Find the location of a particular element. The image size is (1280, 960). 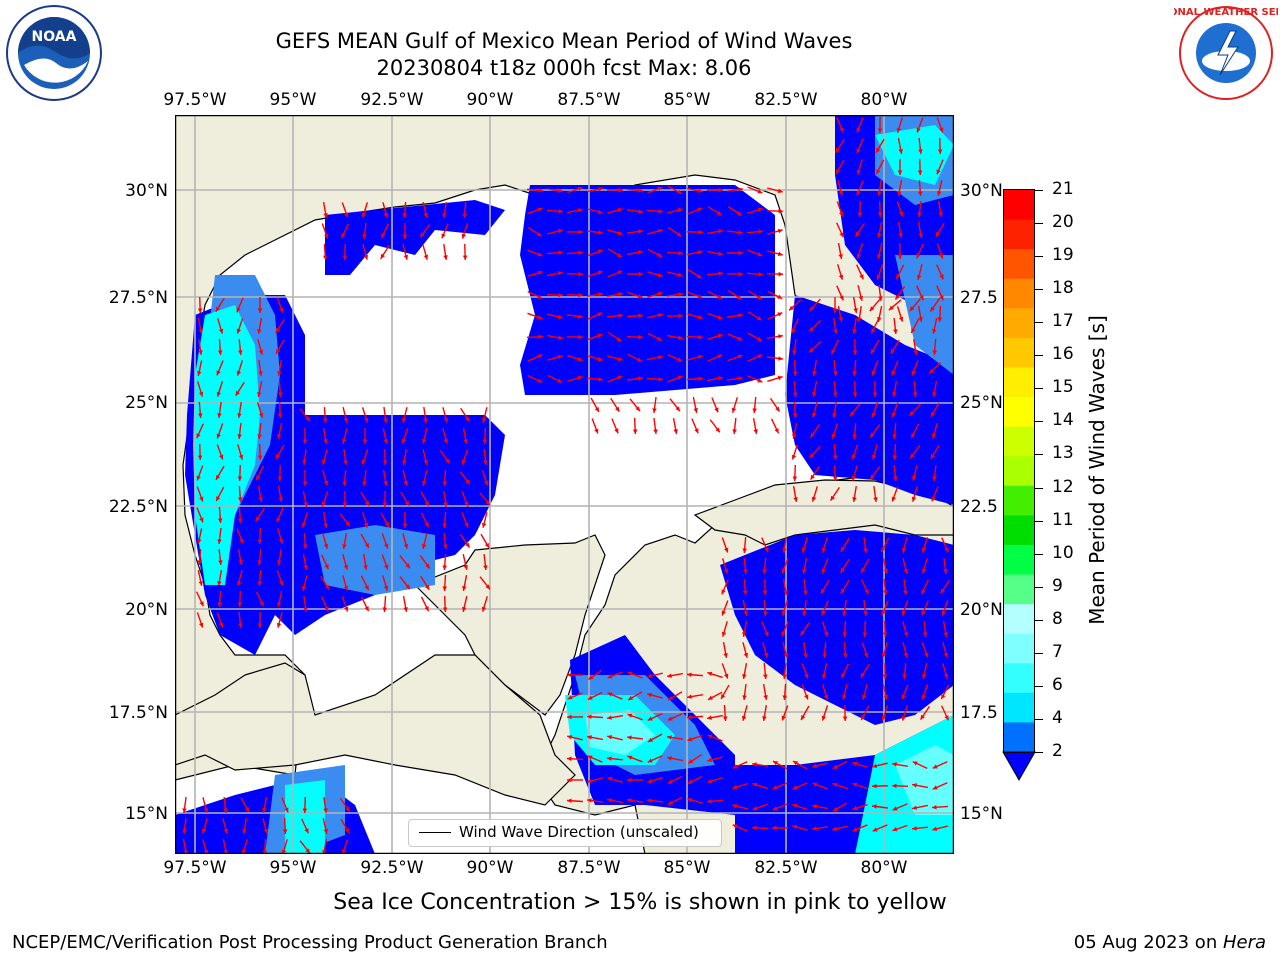

lon-tick-bottom: 92.5°W is located at coordinates (392, 868).